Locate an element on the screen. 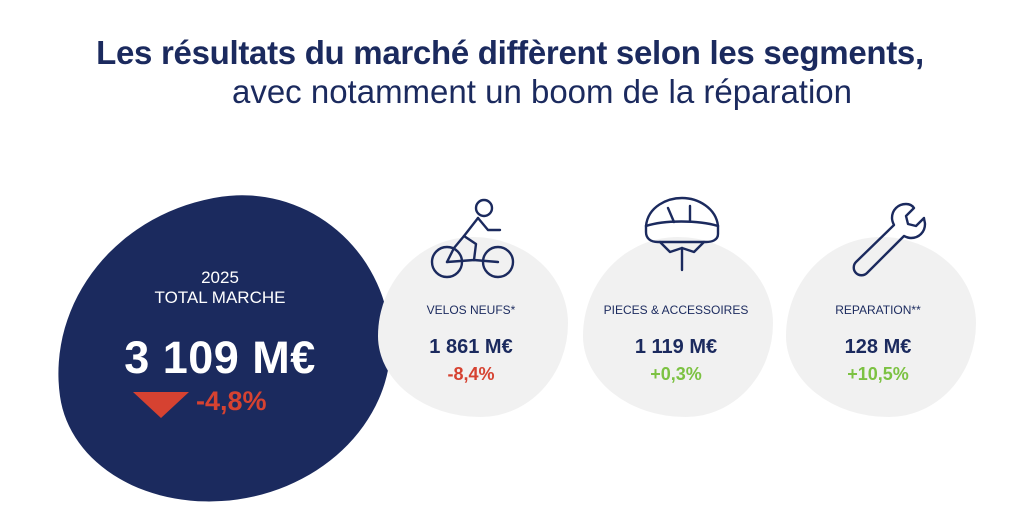 The height and width of the screenshot is (527, 1024). segment-change-velos: -8,4% is located at coordinates (471, 374).